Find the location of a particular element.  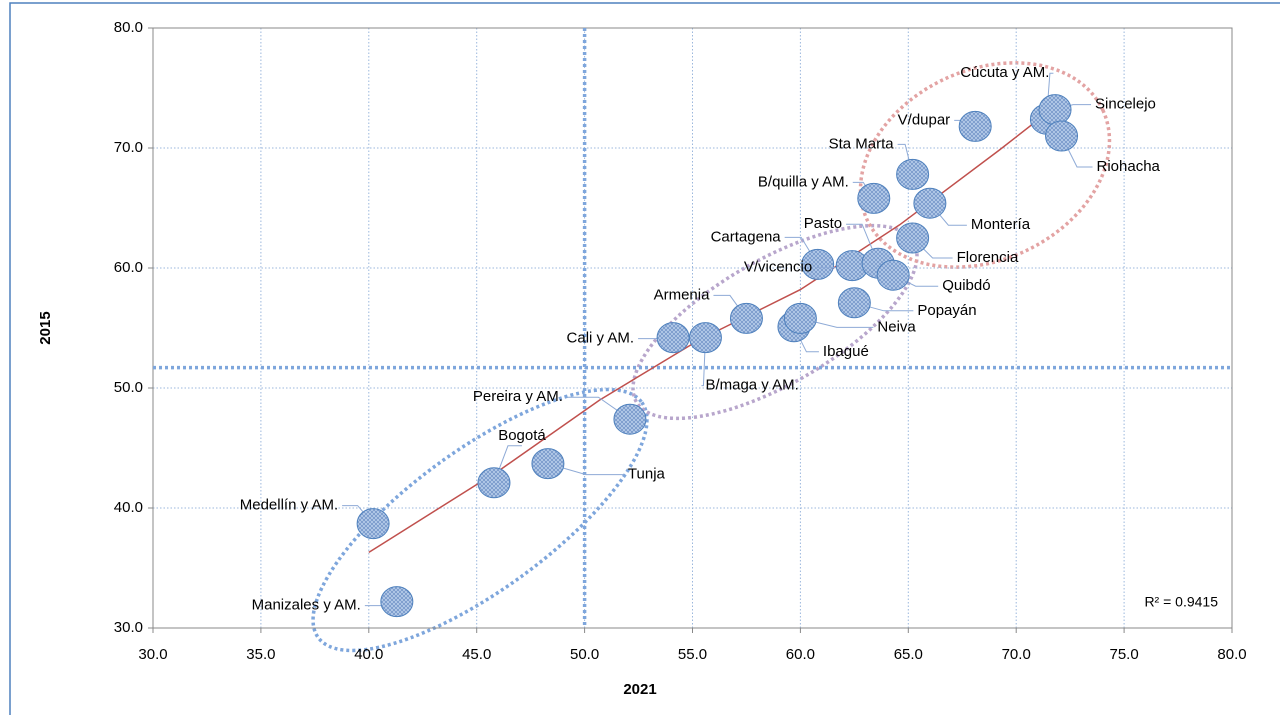

point-label: Quibdó is located at coordinates (966, 285).